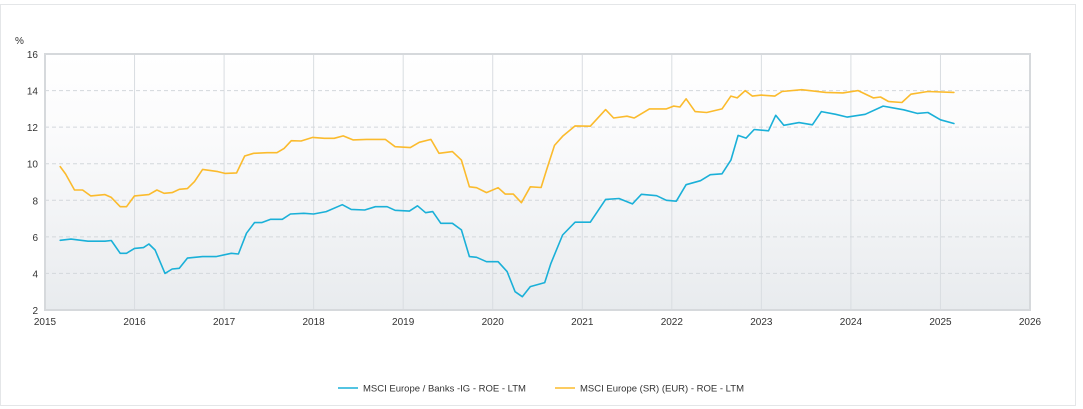  I want to click on x-tick-label: 2023, so click(761, 322).